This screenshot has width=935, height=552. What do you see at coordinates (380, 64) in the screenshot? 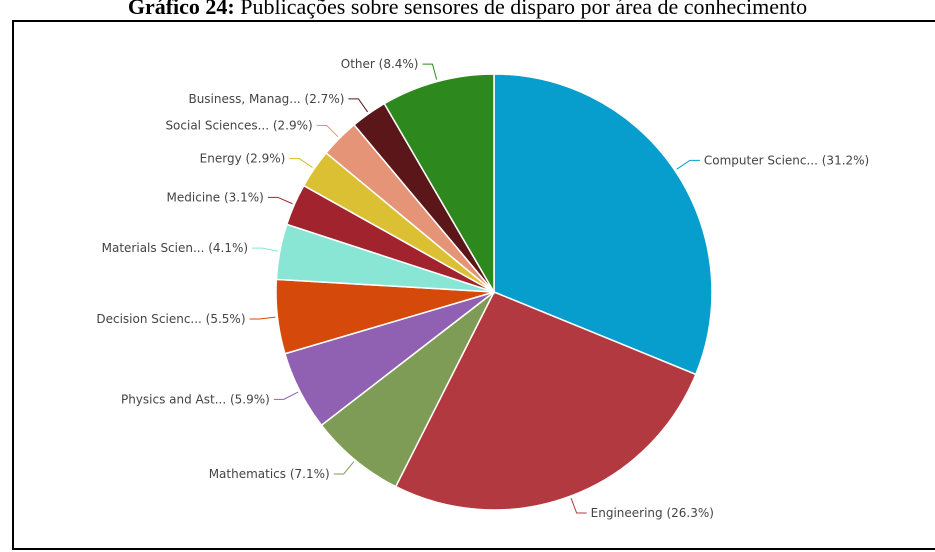
I see `slice-label: Other (8.4%)` at bounding box center [380, 64].